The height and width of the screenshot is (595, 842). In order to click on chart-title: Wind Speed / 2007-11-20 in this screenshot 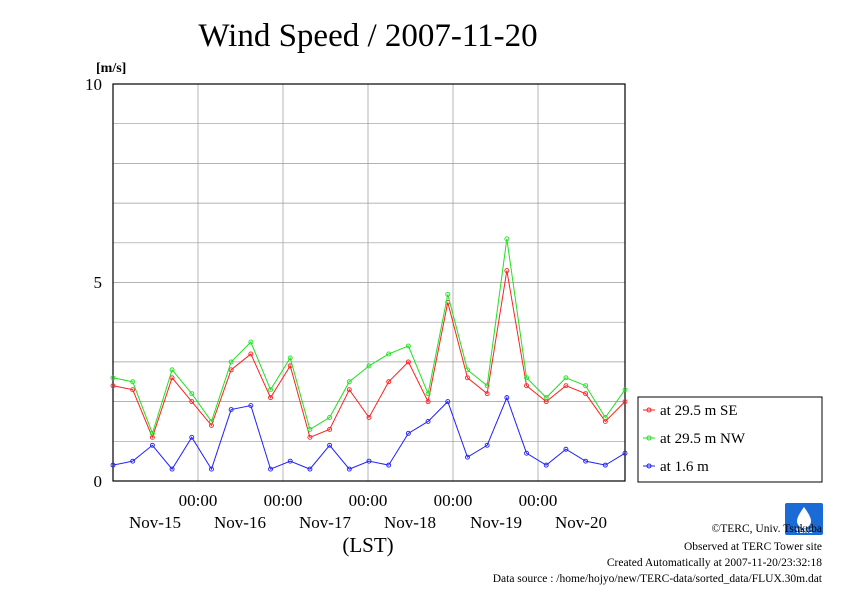, I will do `click(367, 36)`.